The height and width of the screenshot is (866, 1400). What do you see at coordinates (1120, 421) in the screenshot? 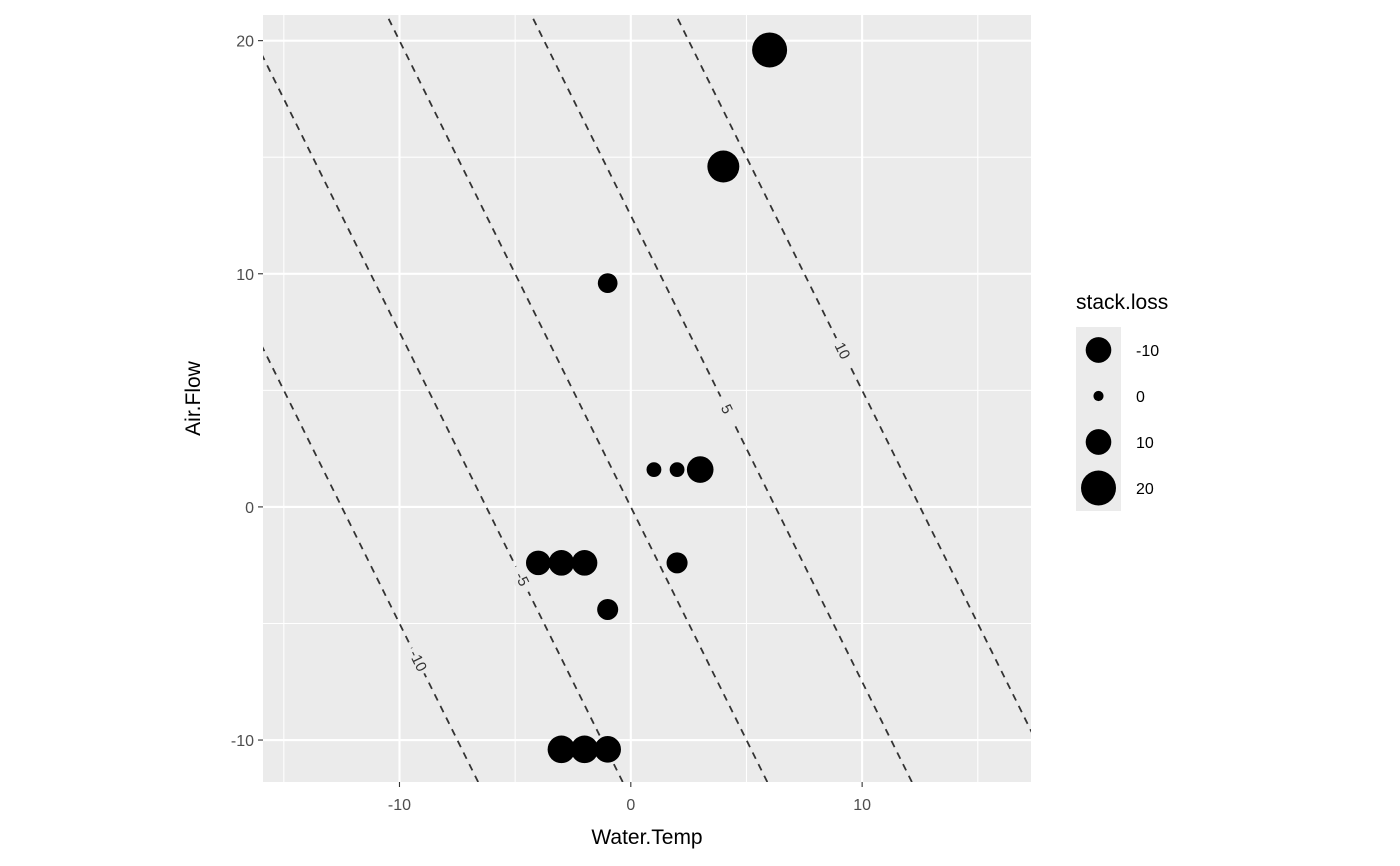
I see `legend-items: -10 0 10 20` at bounding box center [1120, 421].